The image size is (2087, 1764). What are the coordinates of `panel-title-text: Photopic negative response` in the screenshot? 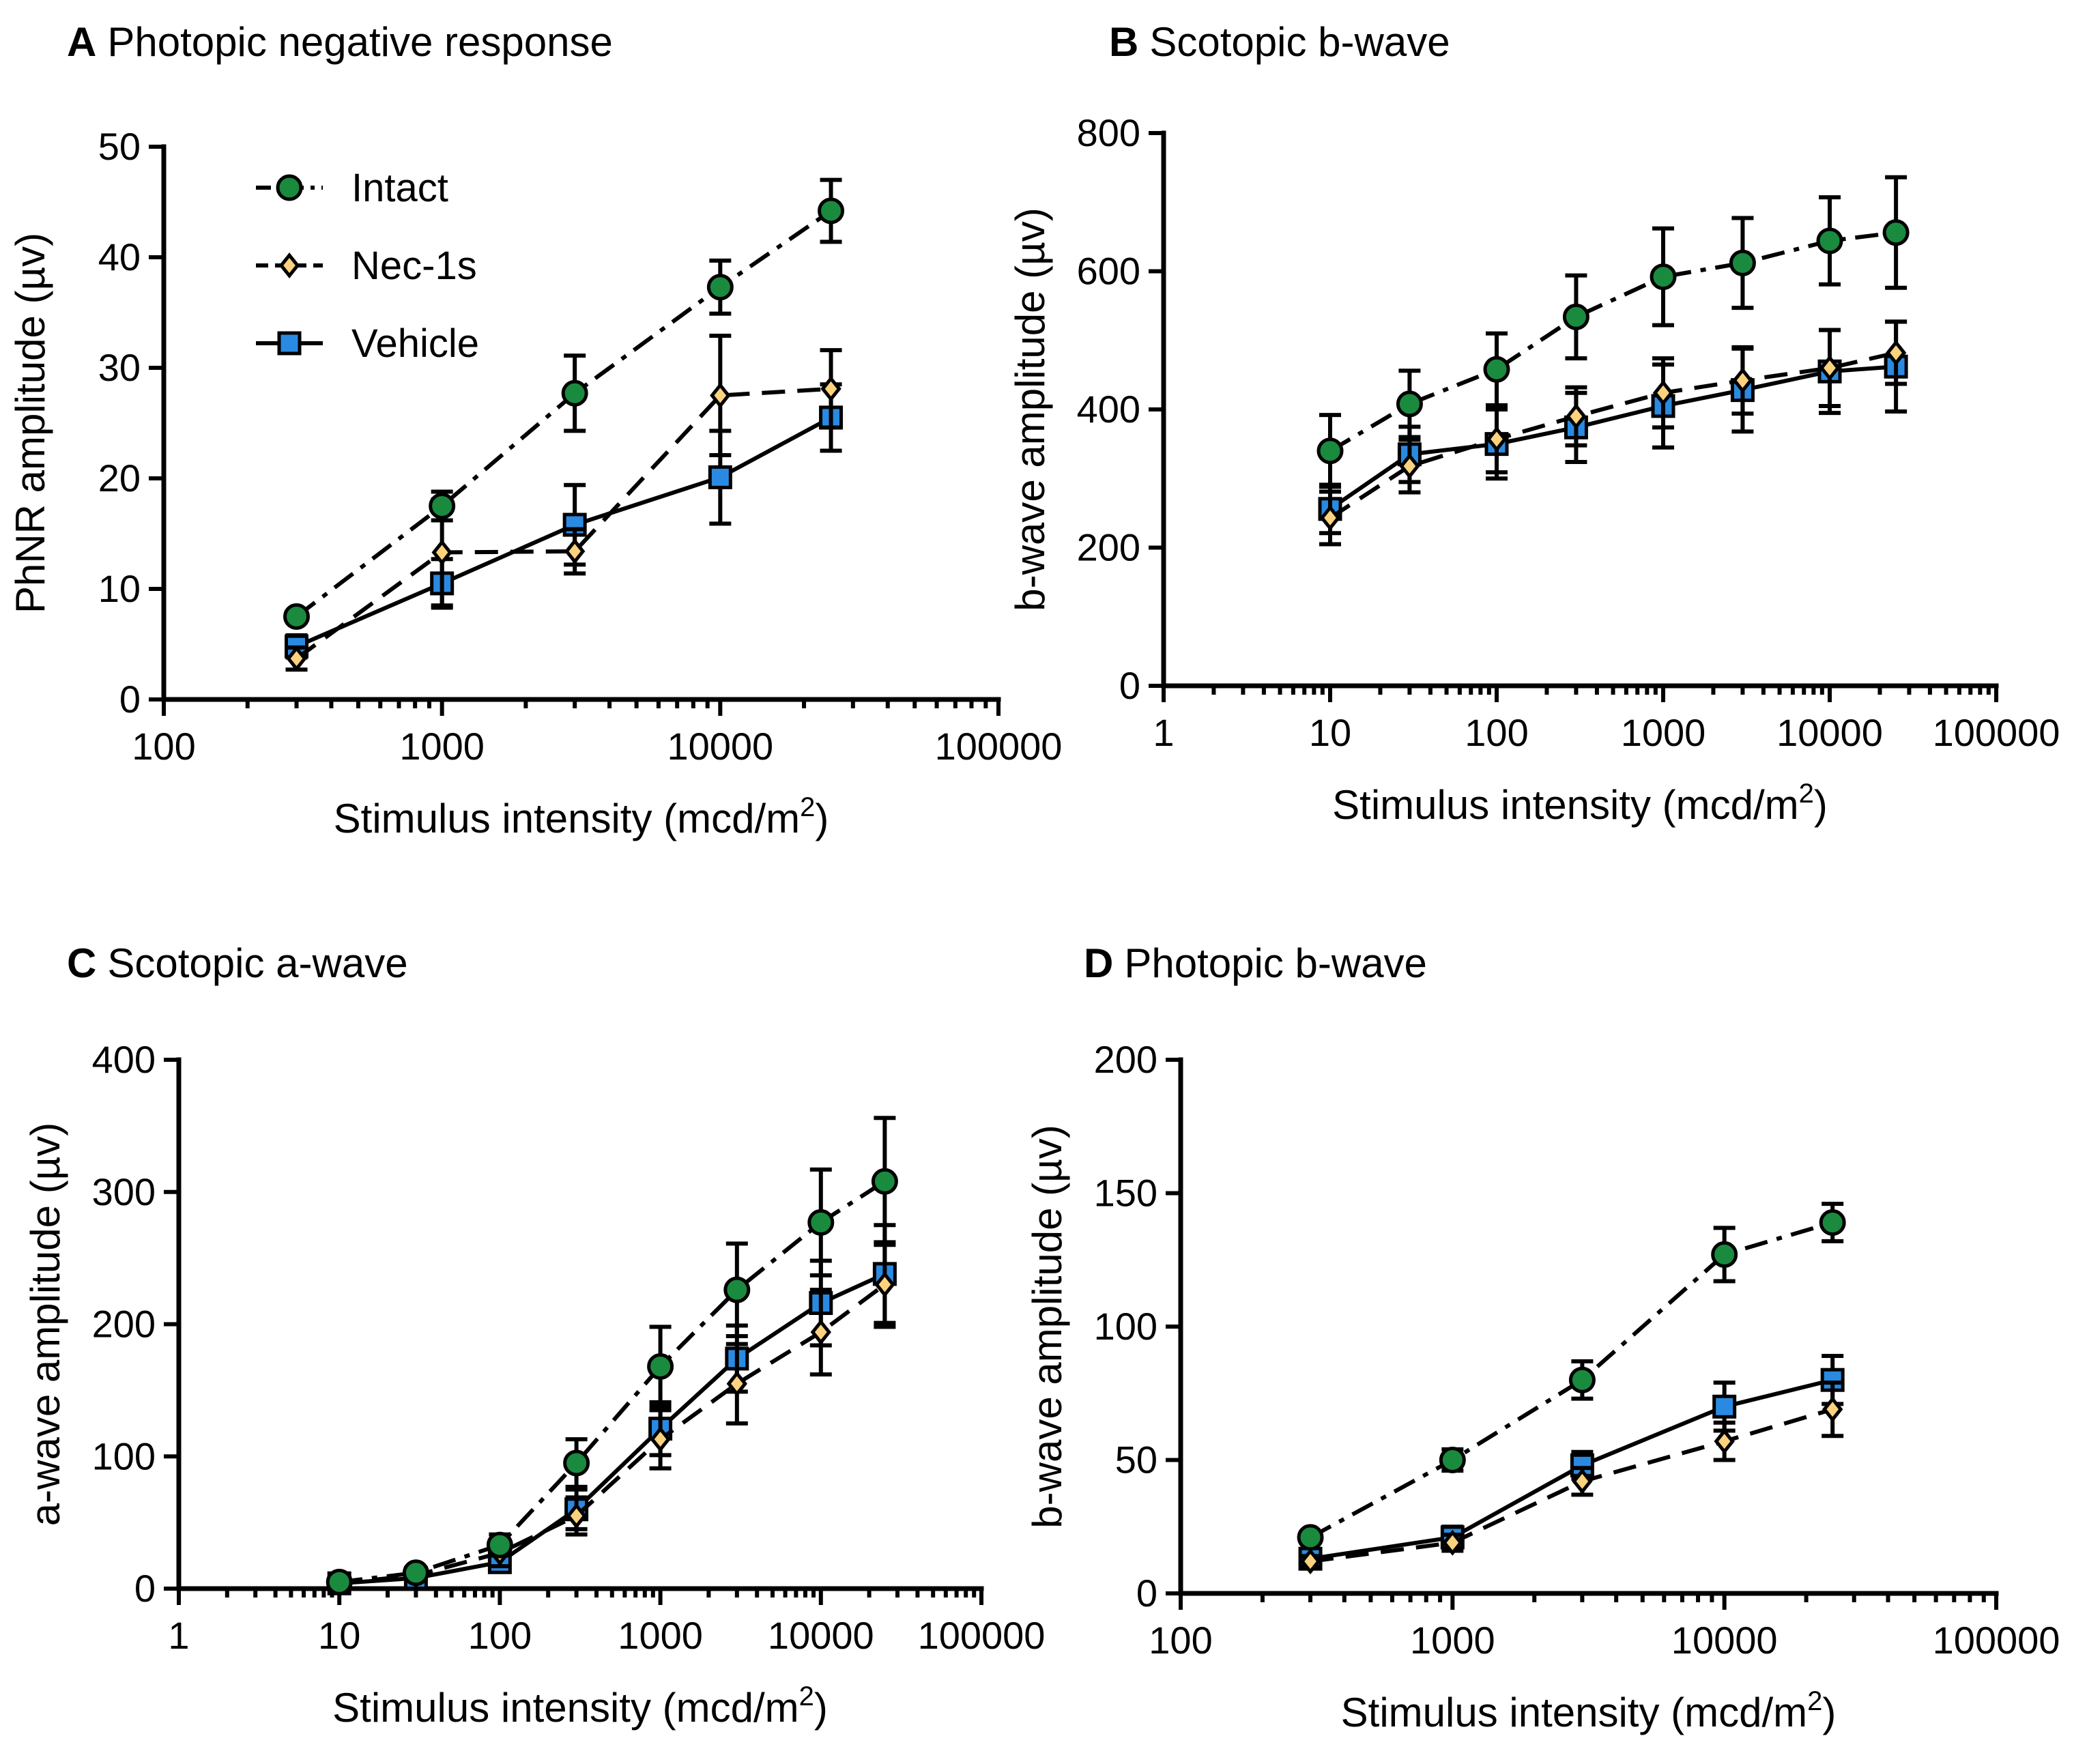 It's located at (360, 42).